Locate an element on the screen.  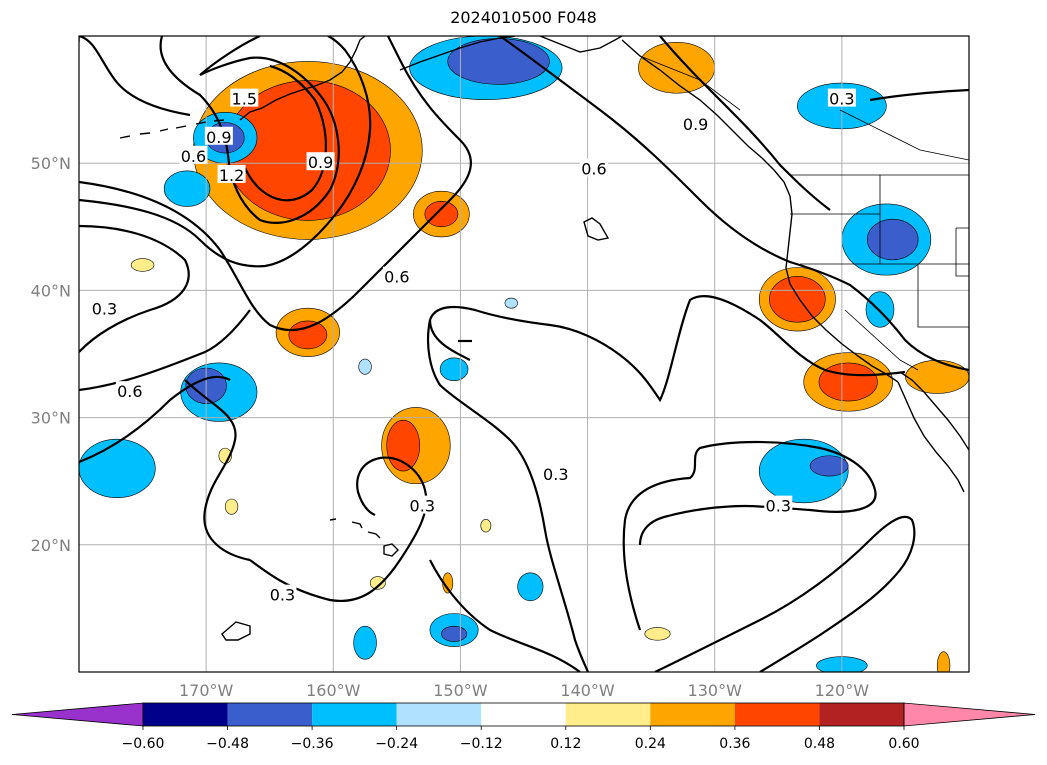
us-state-borders is located at coordinates (879, 273).